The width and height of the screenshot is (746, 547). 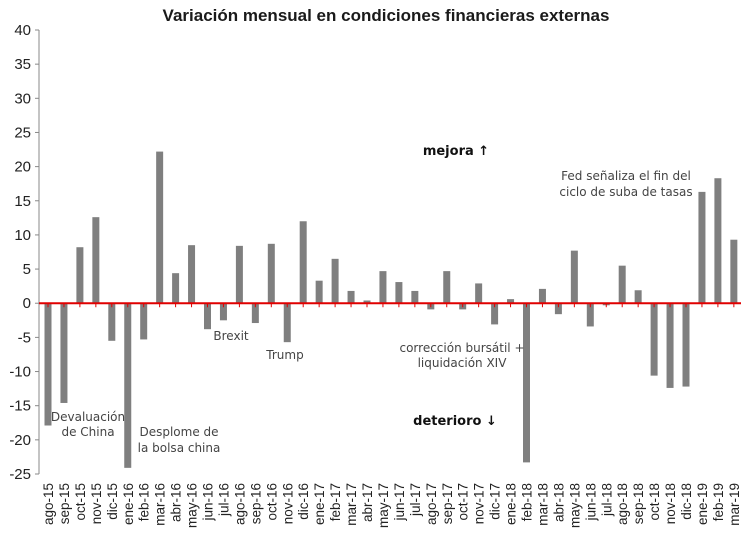 What do you see at coordinates (511, 504) in the screenshot?
I see `x-tick-label: ene-18` at bounding box center [511, 504].